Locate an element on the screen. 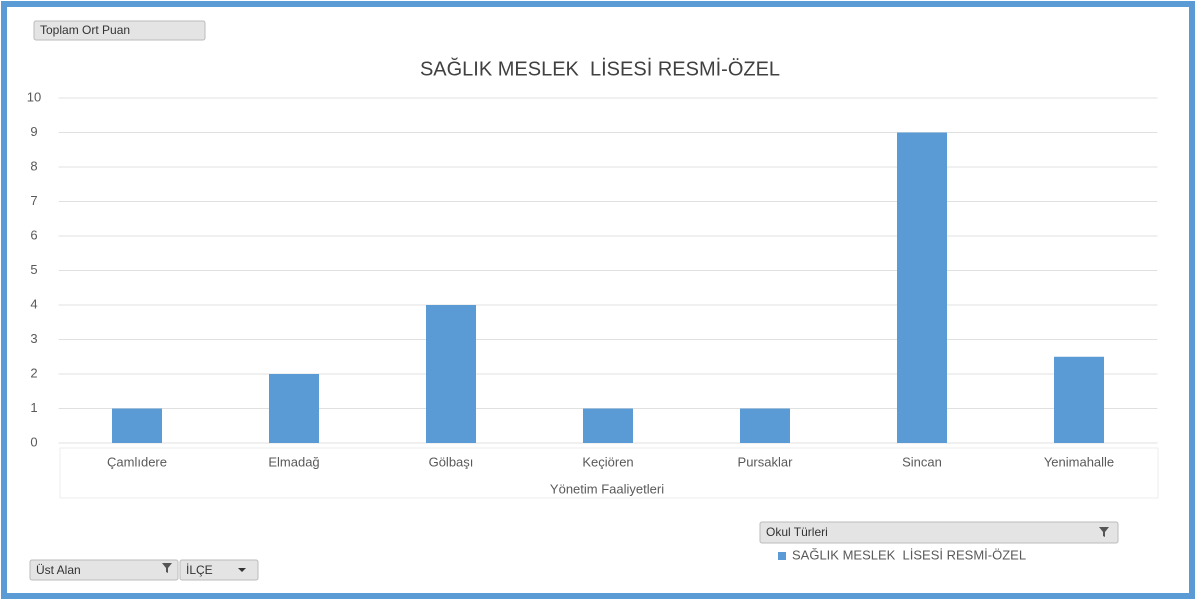  value-button: Toplam Ort Puan is located at coordinates (119, 30).